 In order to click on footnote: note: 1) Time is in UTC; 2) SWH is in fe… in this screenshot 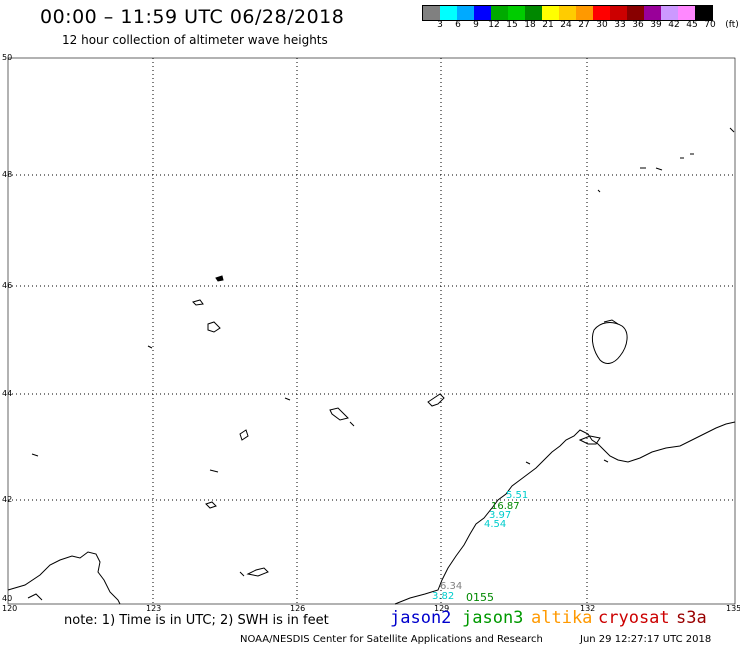, I will do `click(196, 620)`.